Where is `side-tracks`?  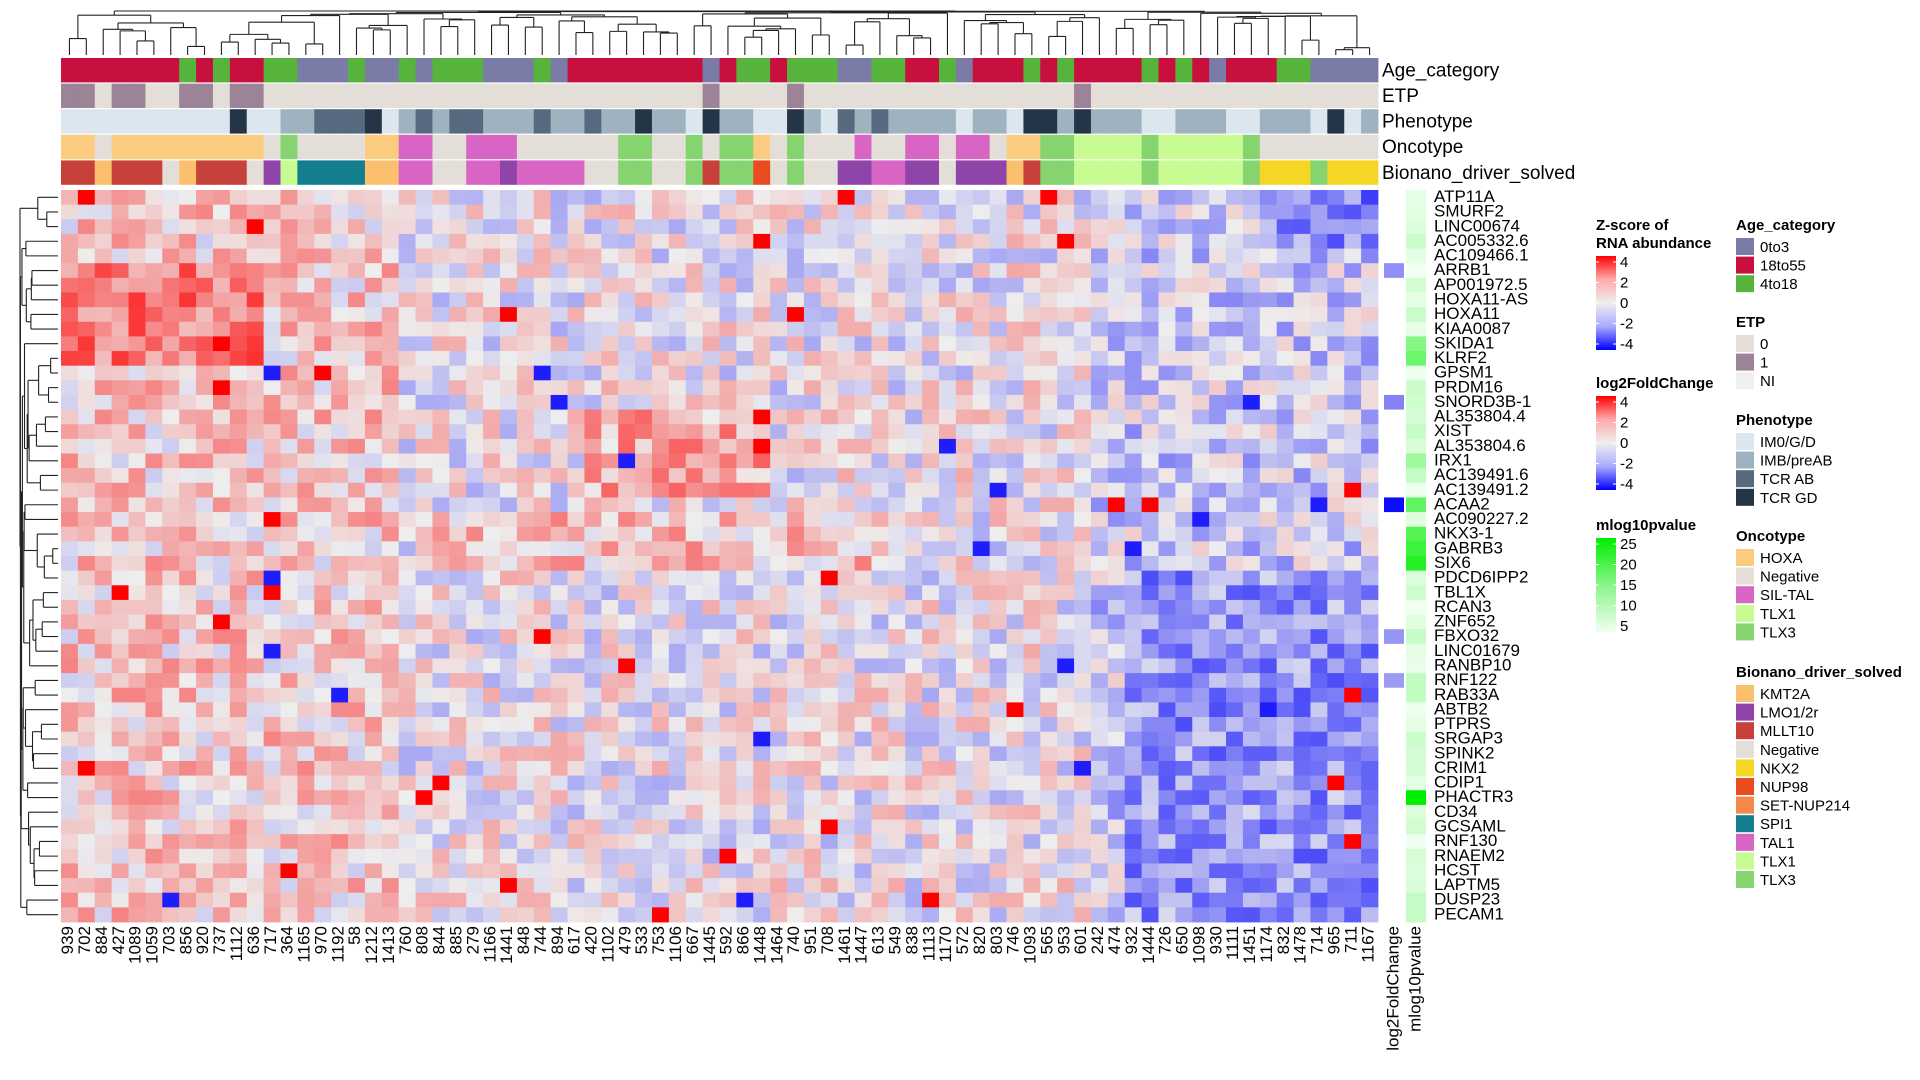
side-tracks is located at coordinates (1405, 556).